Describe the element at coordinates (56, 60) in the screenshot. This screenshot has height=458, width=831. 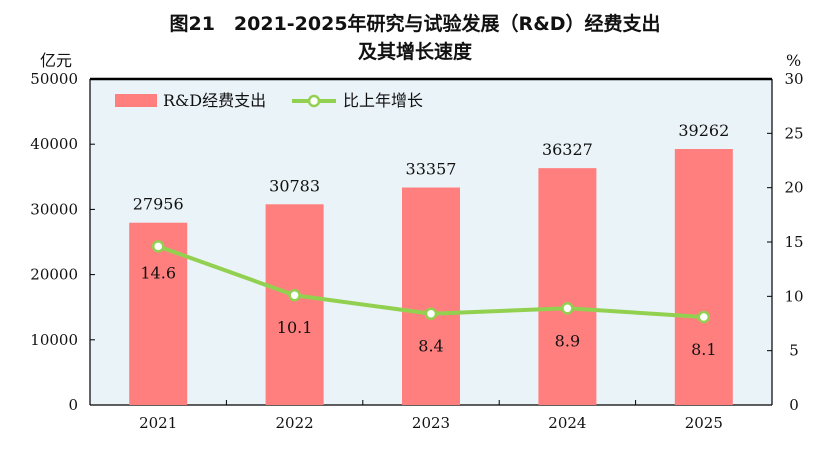
I see `left-axis-label: 亿元` at that location.